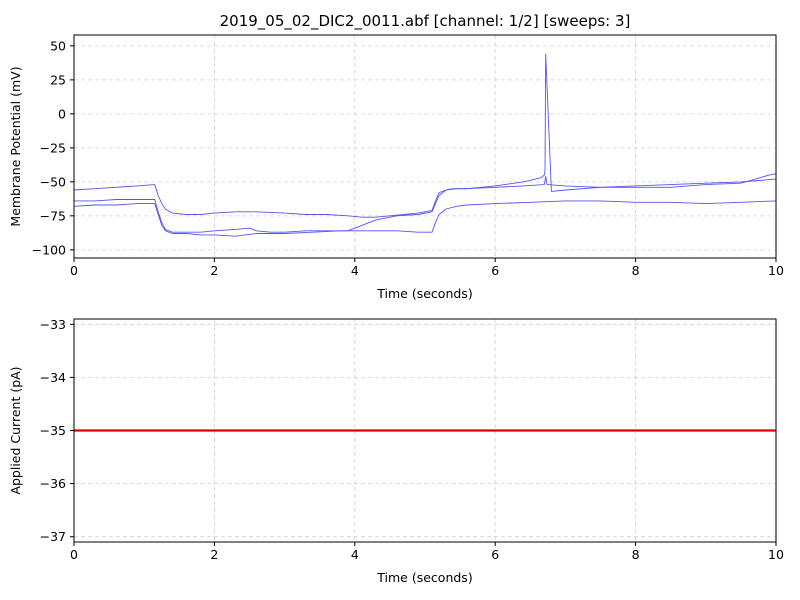 The width and height of the screenshot is (800, 600). What do you see at coordinates (53, 215) in the screenshot?
I see `membrane-potential-y-tick-label: −75` at bounding box center [53, 215].